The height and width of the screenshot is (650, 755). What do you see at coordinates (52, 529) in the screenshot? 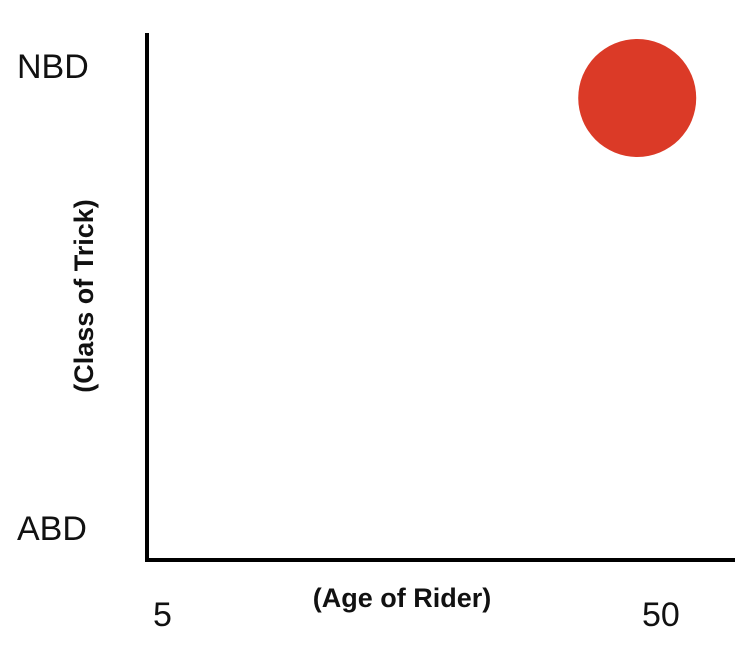
I see `y-tick-label-bottom: ABD` at bounding box center [52, 529].